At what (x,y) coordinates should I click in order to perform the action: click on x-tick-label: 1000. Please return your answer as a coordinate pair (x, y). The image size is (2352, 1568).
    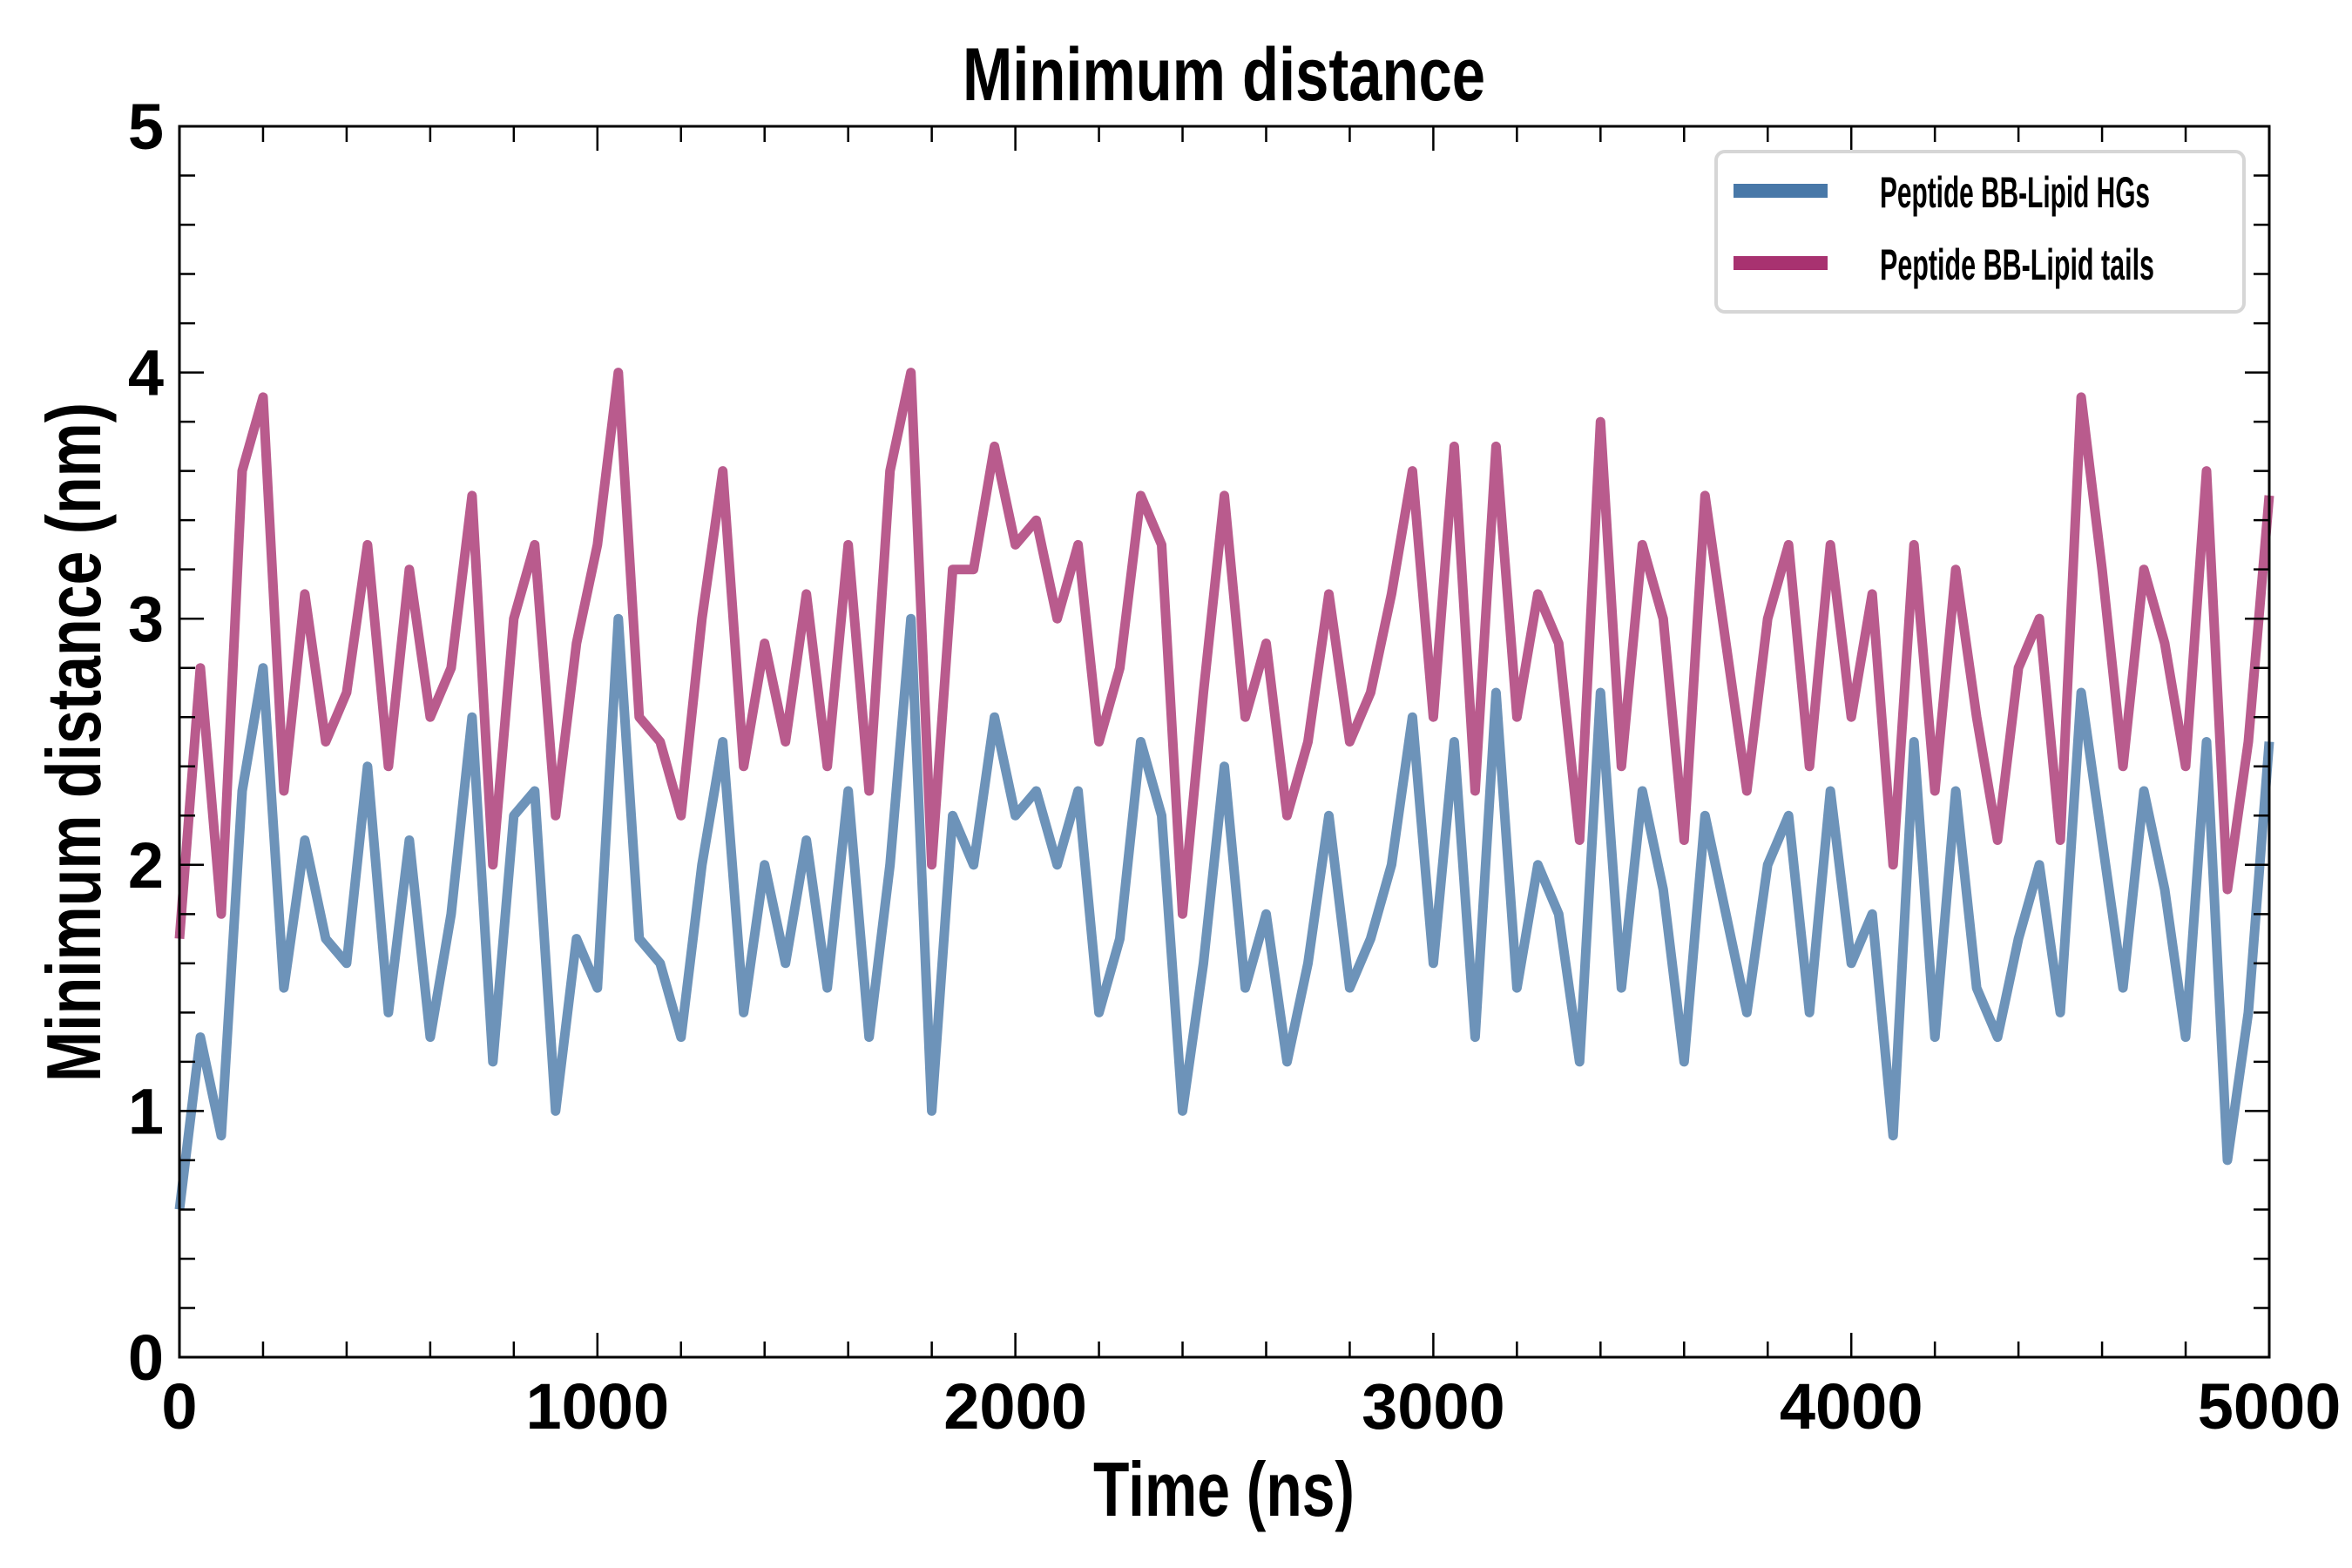
    Looking at the image, I should click on (597, 1407).